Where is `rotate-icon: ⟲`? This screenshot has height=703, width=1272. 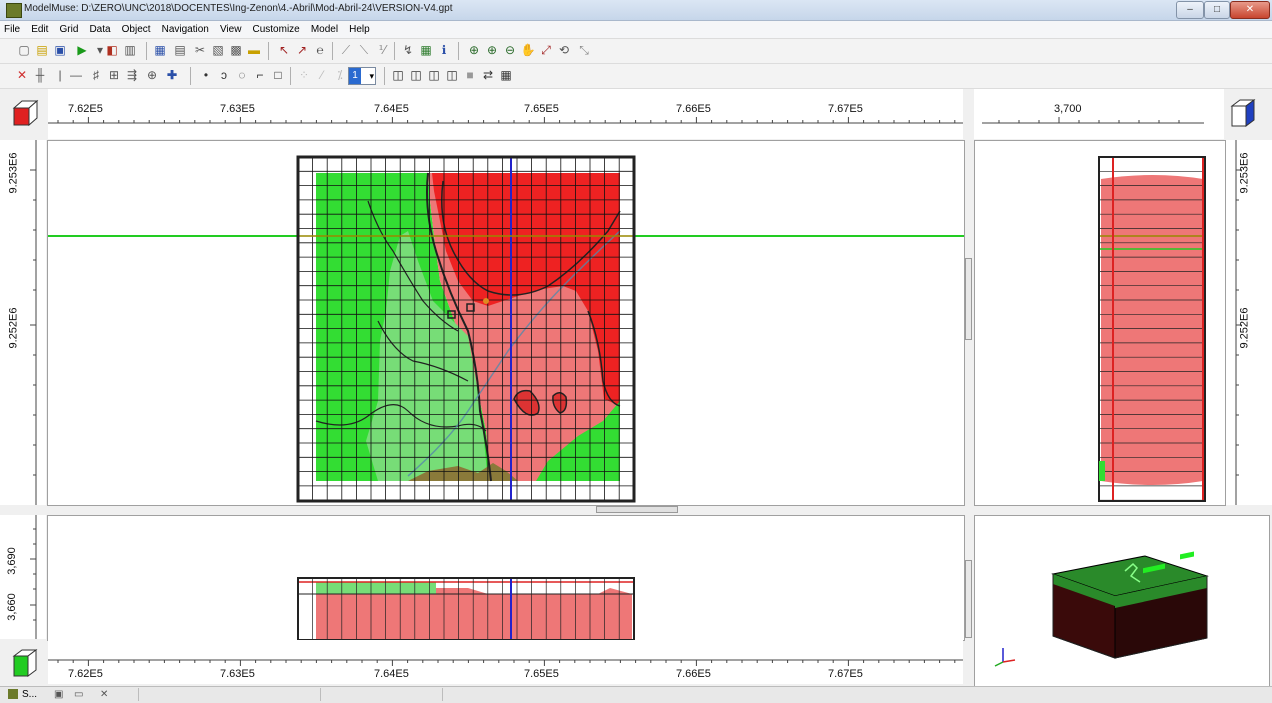
rotate-icon: ⟲ is located at coordinates (564, 50).